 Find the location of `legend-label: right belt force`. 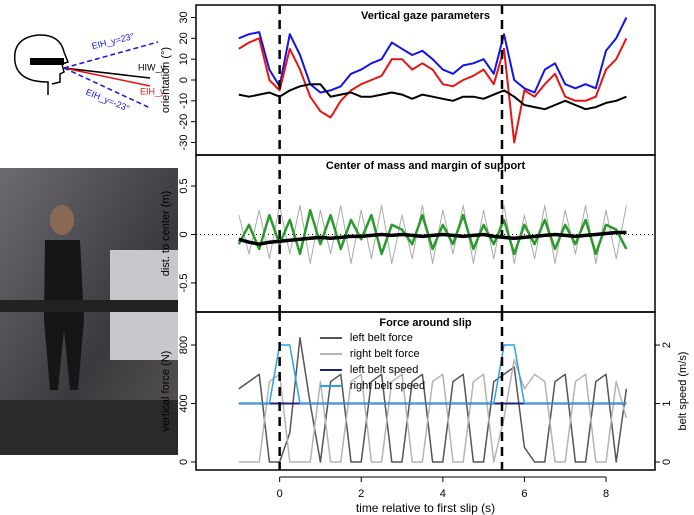

legend-label: right belt force is located at coordinates (385, 354).